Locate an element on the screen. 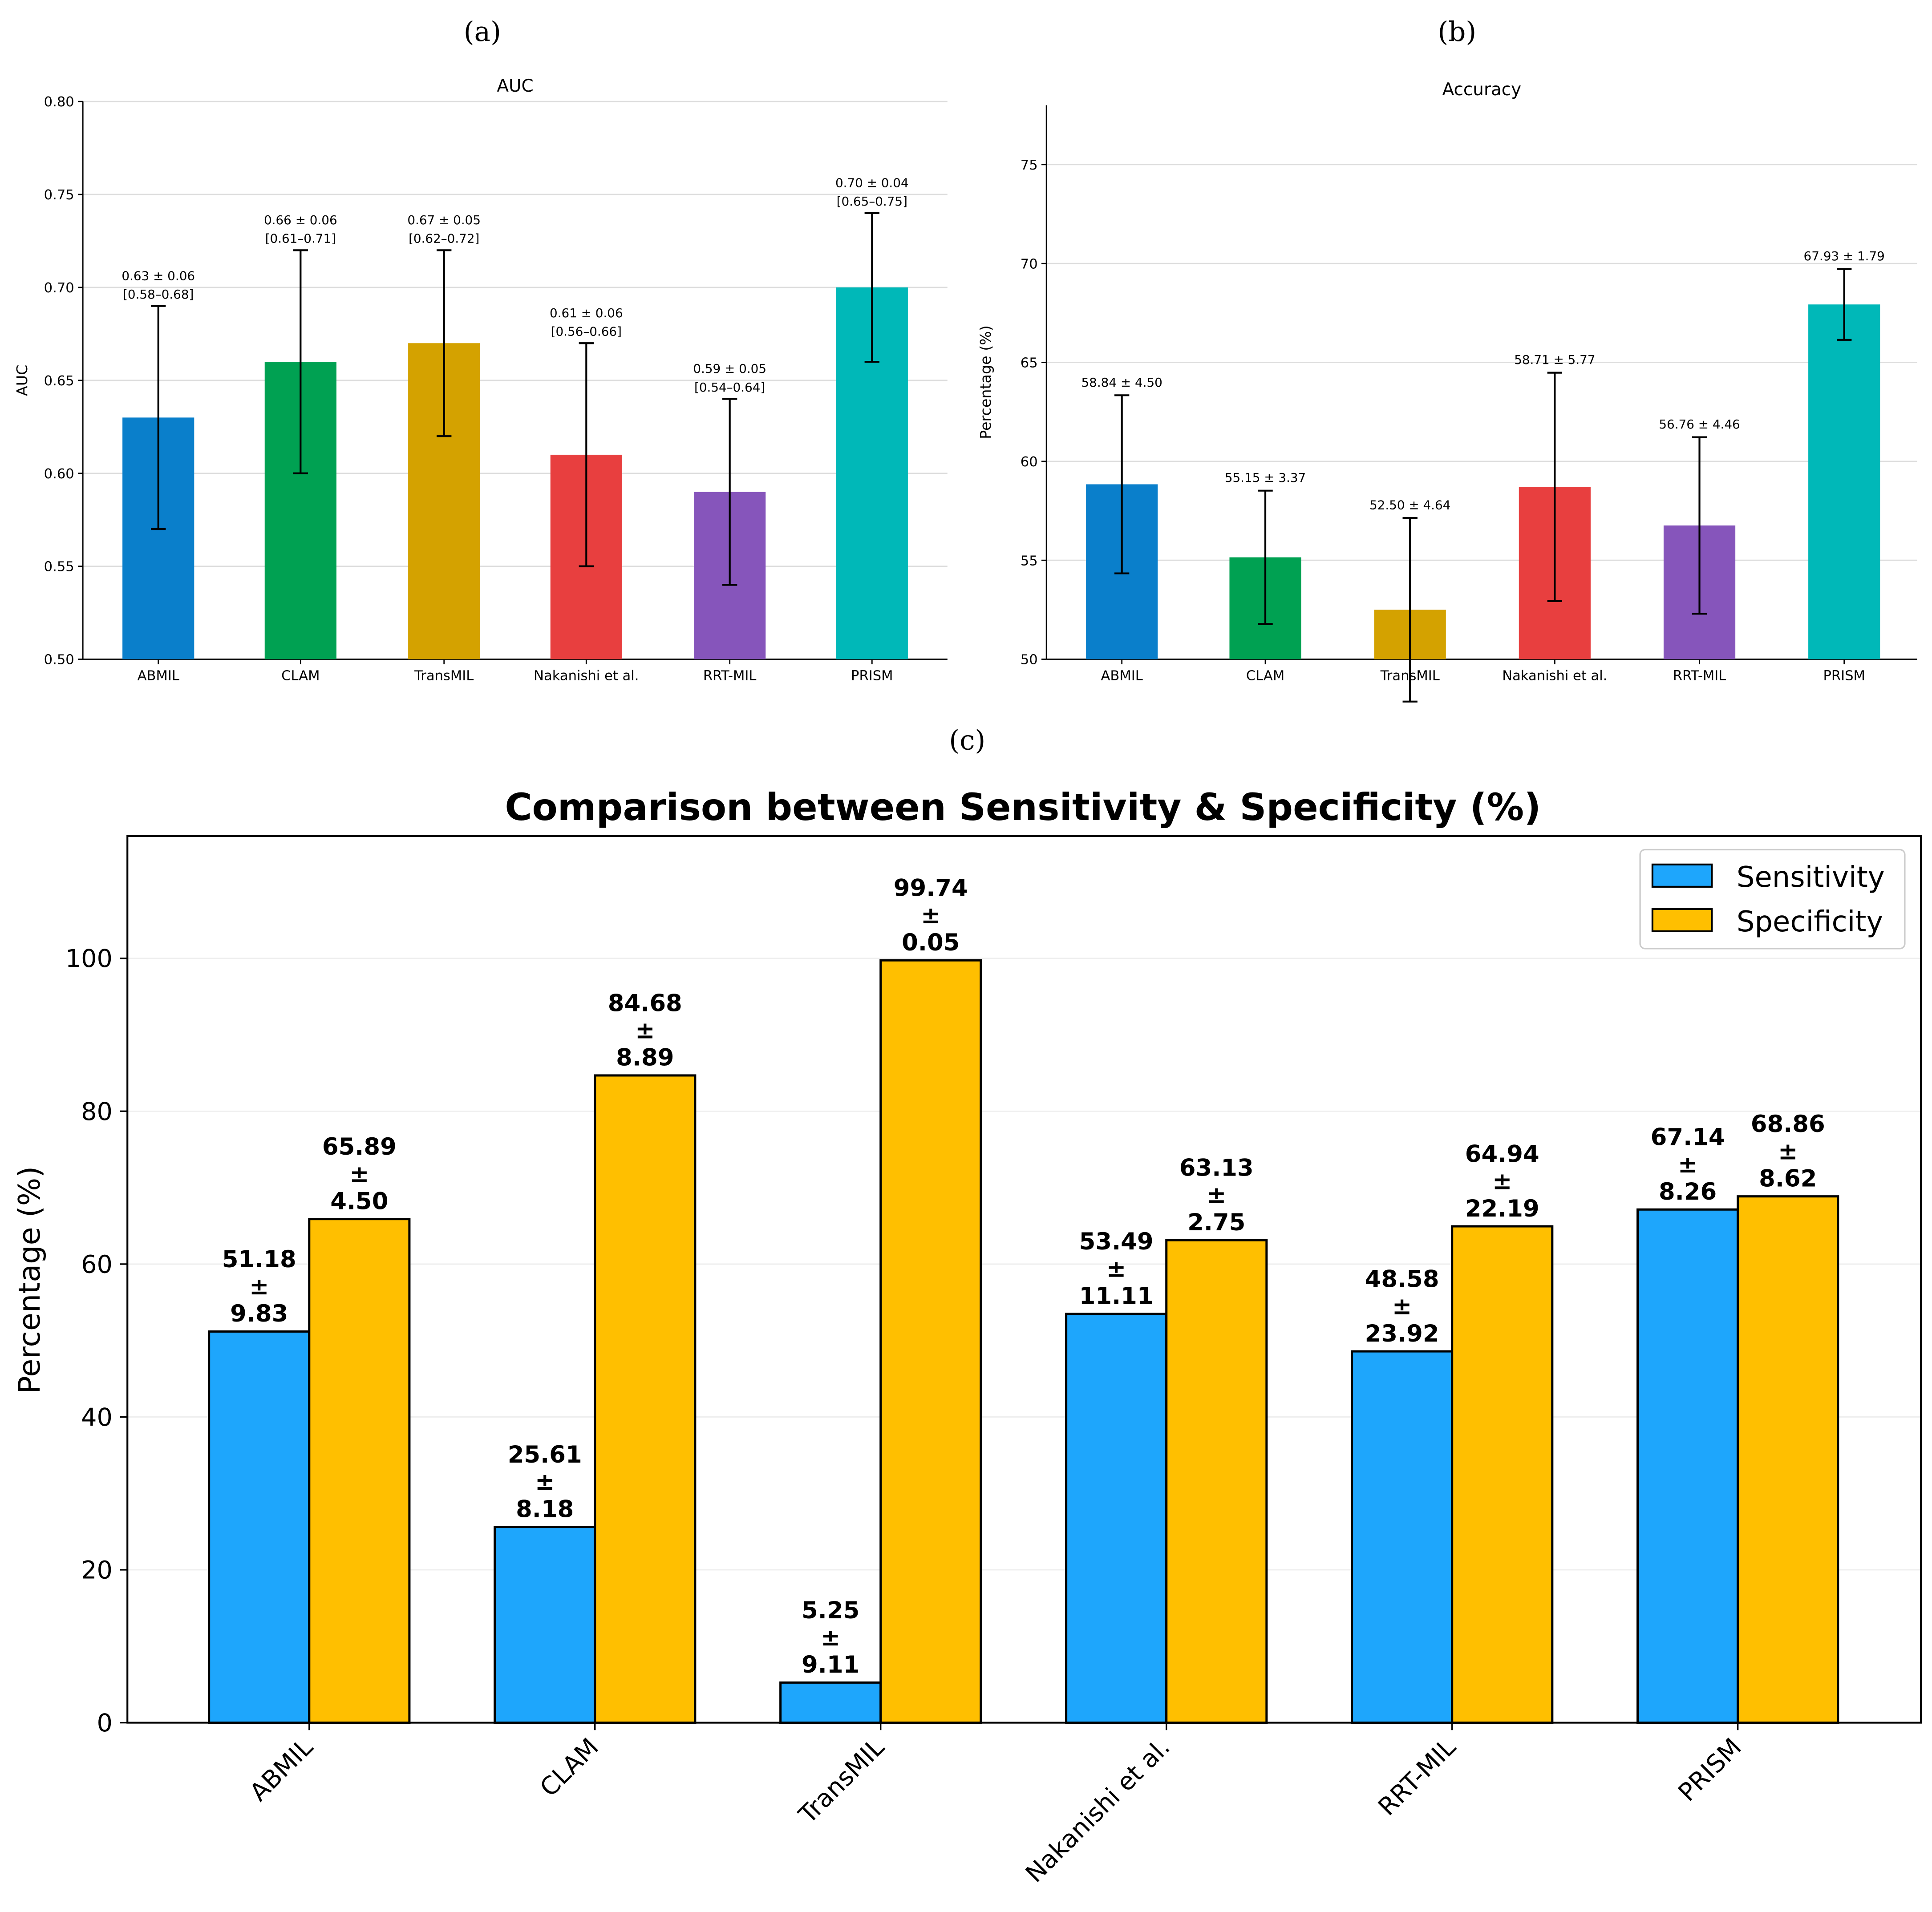 Image resolution: width=1932 pixels, height=1912 pixels. y-tick-label: 55 is located at coordinates (1030, 561).